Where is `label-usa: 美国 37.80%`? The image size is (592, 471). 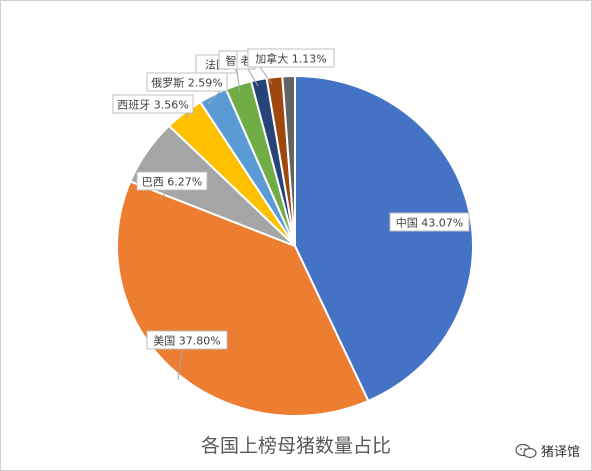
label-usa: 美国 37.80% is located at coordinates (187, 340).